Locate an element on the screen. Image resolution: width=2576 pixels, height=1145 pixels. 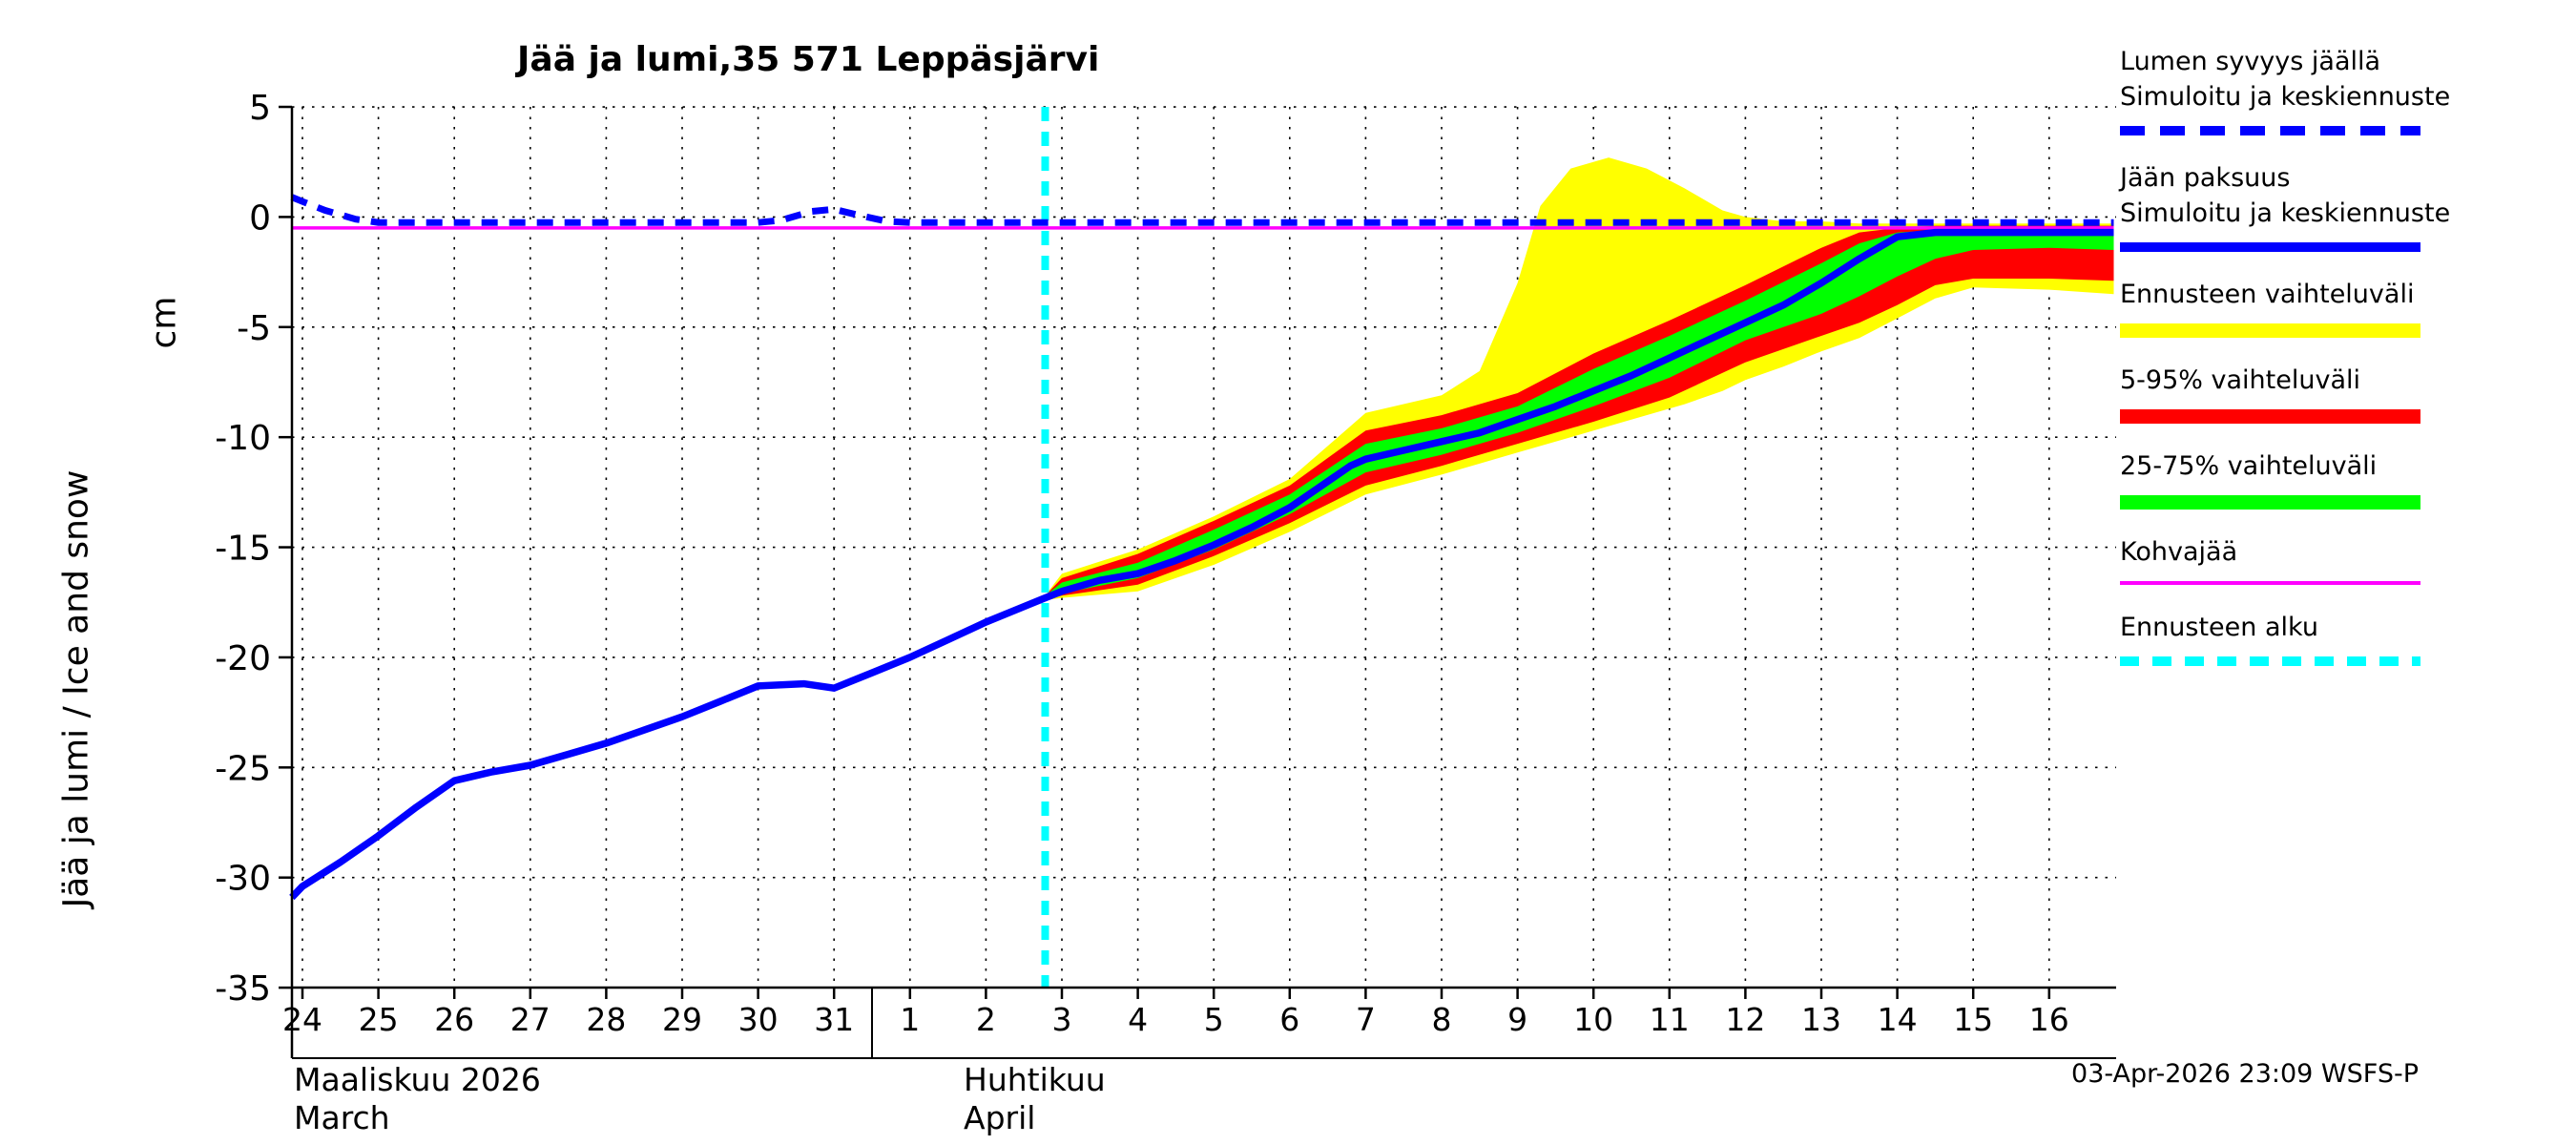
x-tick-label: 16 is located at coordinates (2049, 1019).